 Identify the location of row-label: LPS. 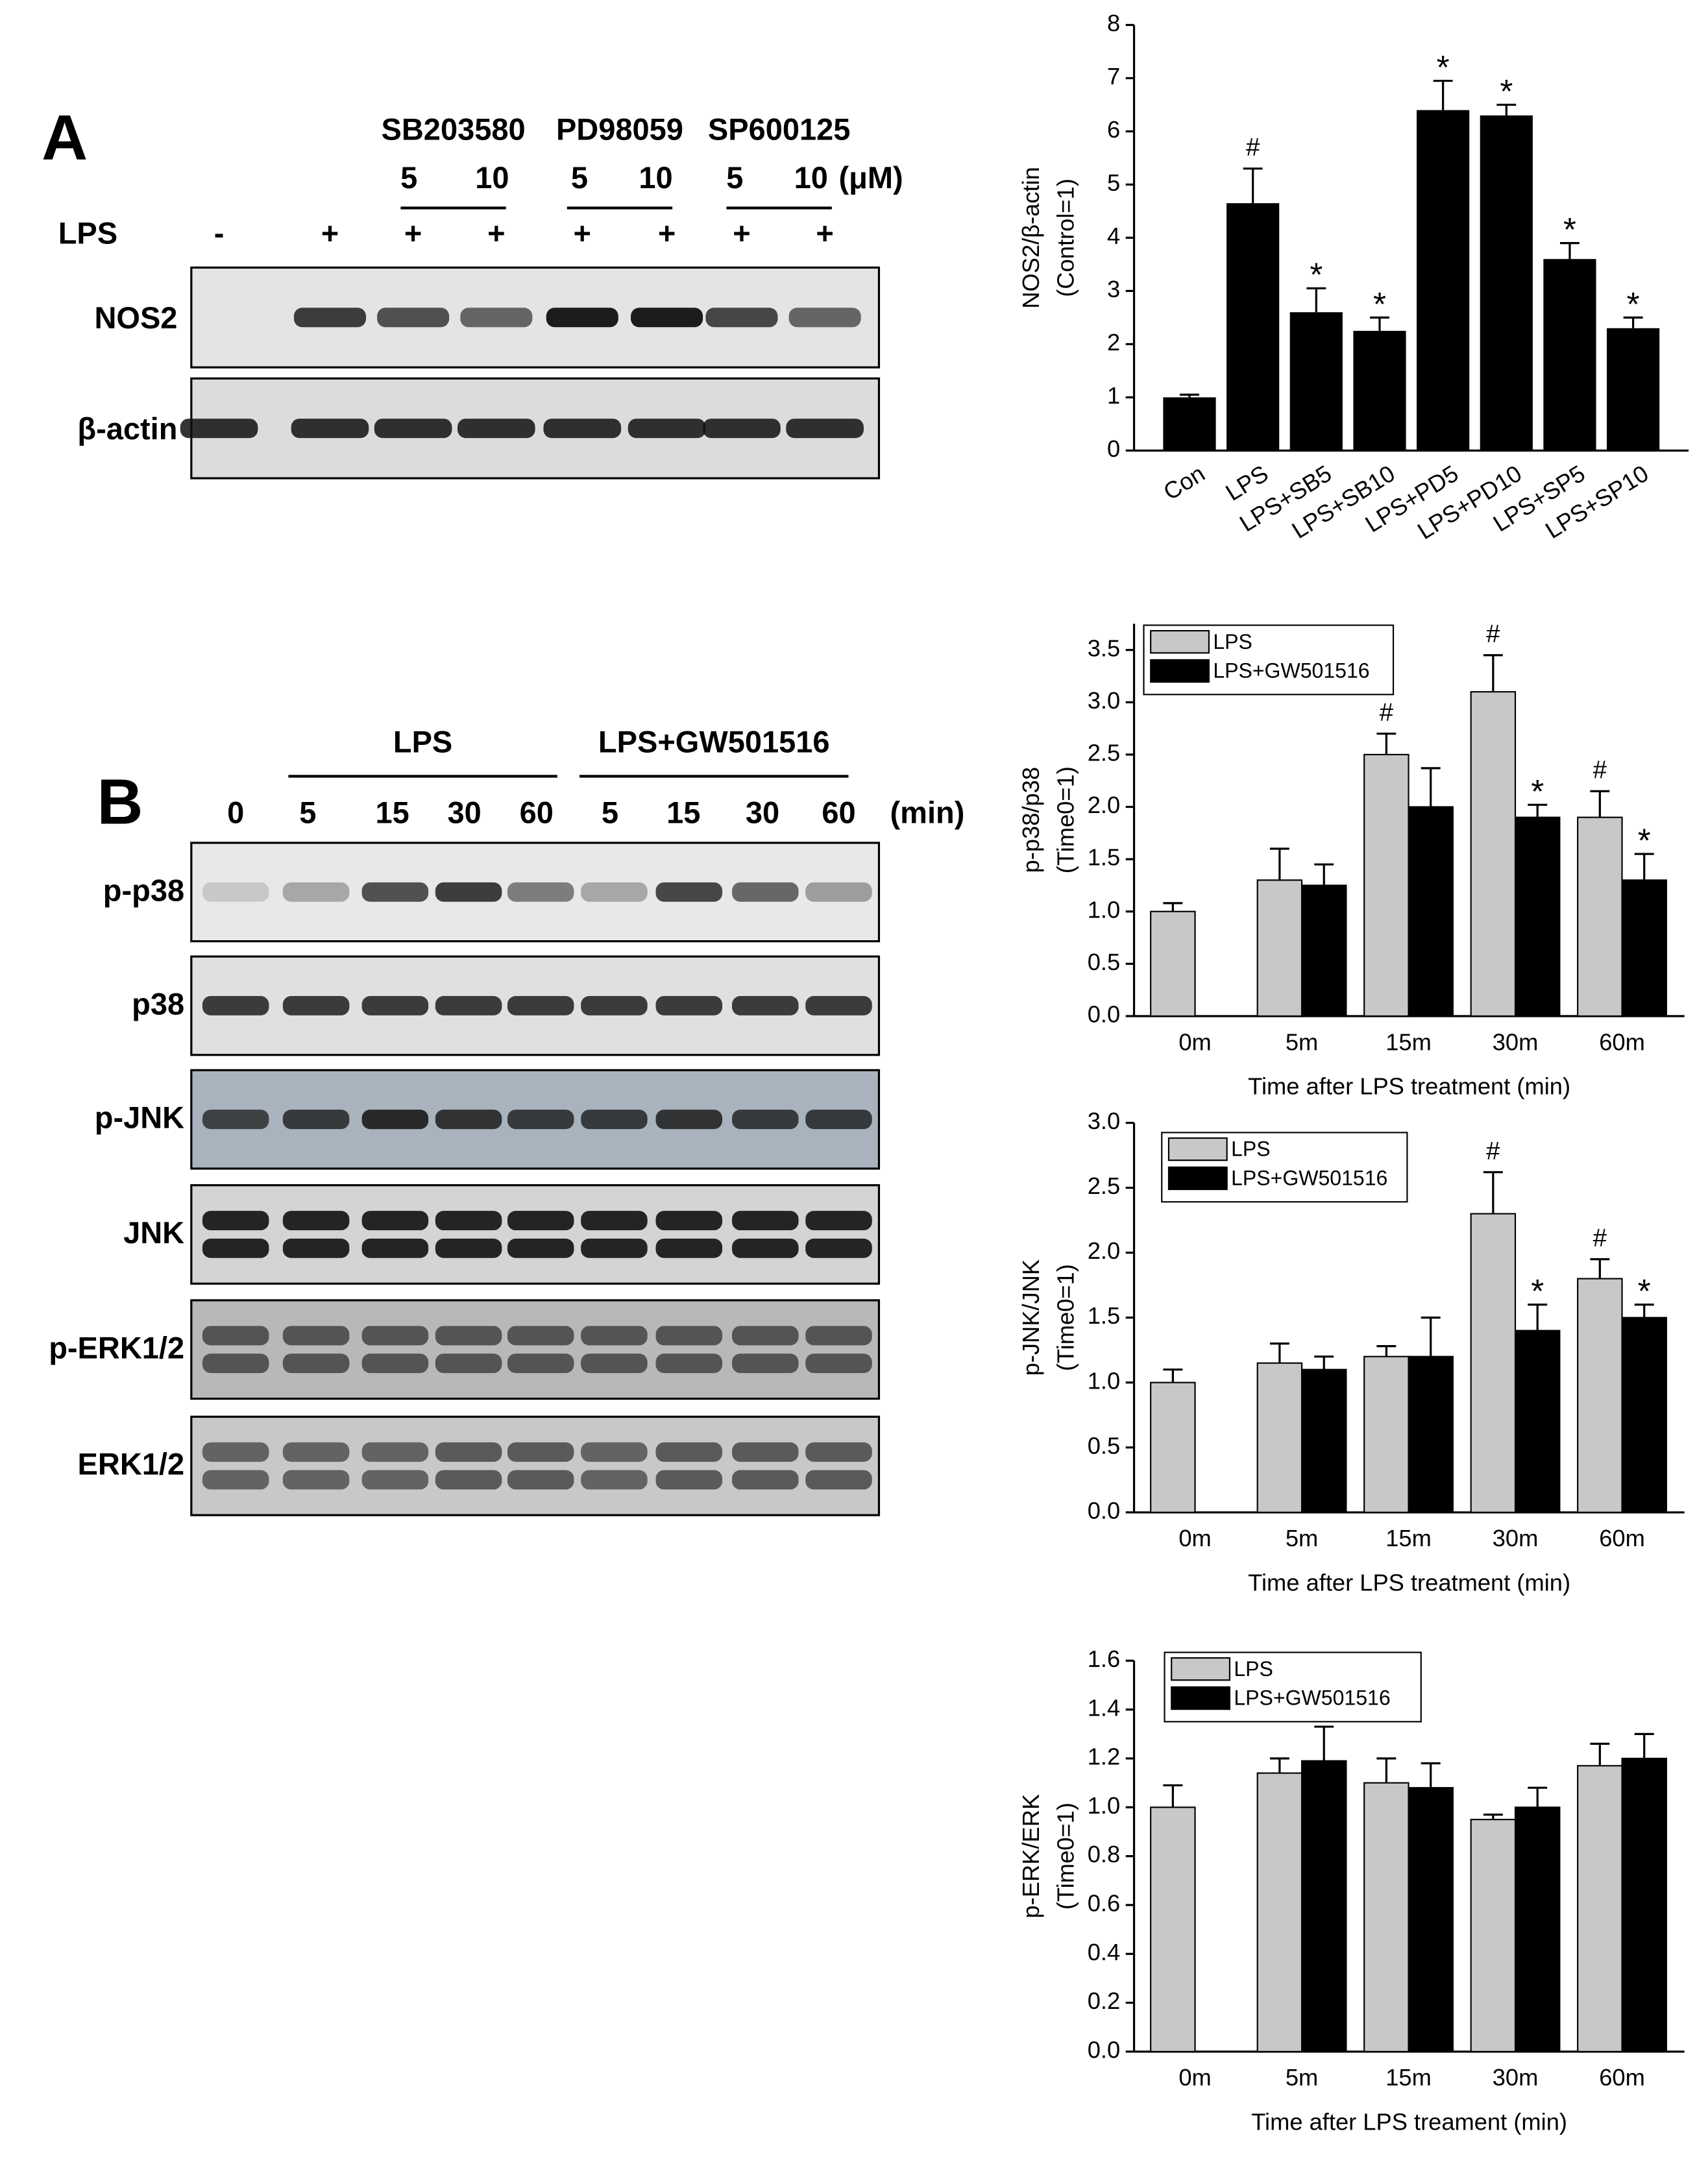
(87, 233).